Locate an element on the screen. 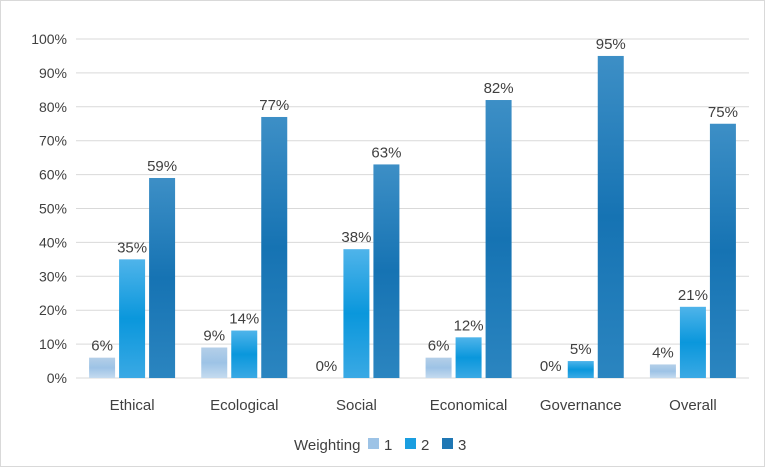 The width and height of the screenshot is (765, 467). data-label: 9% is located at coordinates (214, 335).